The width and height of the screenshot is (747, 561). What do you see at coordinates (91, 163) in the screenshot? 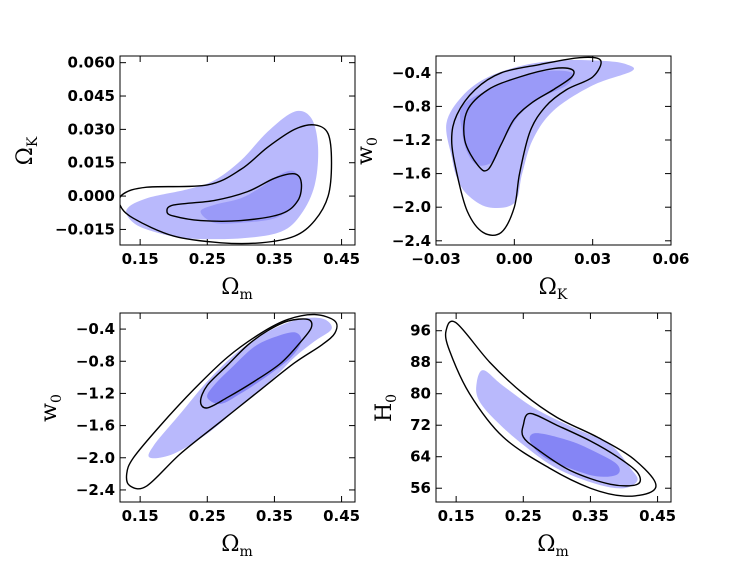
I see `y-tick-label: 0.015` at bounding box center [91, 163].